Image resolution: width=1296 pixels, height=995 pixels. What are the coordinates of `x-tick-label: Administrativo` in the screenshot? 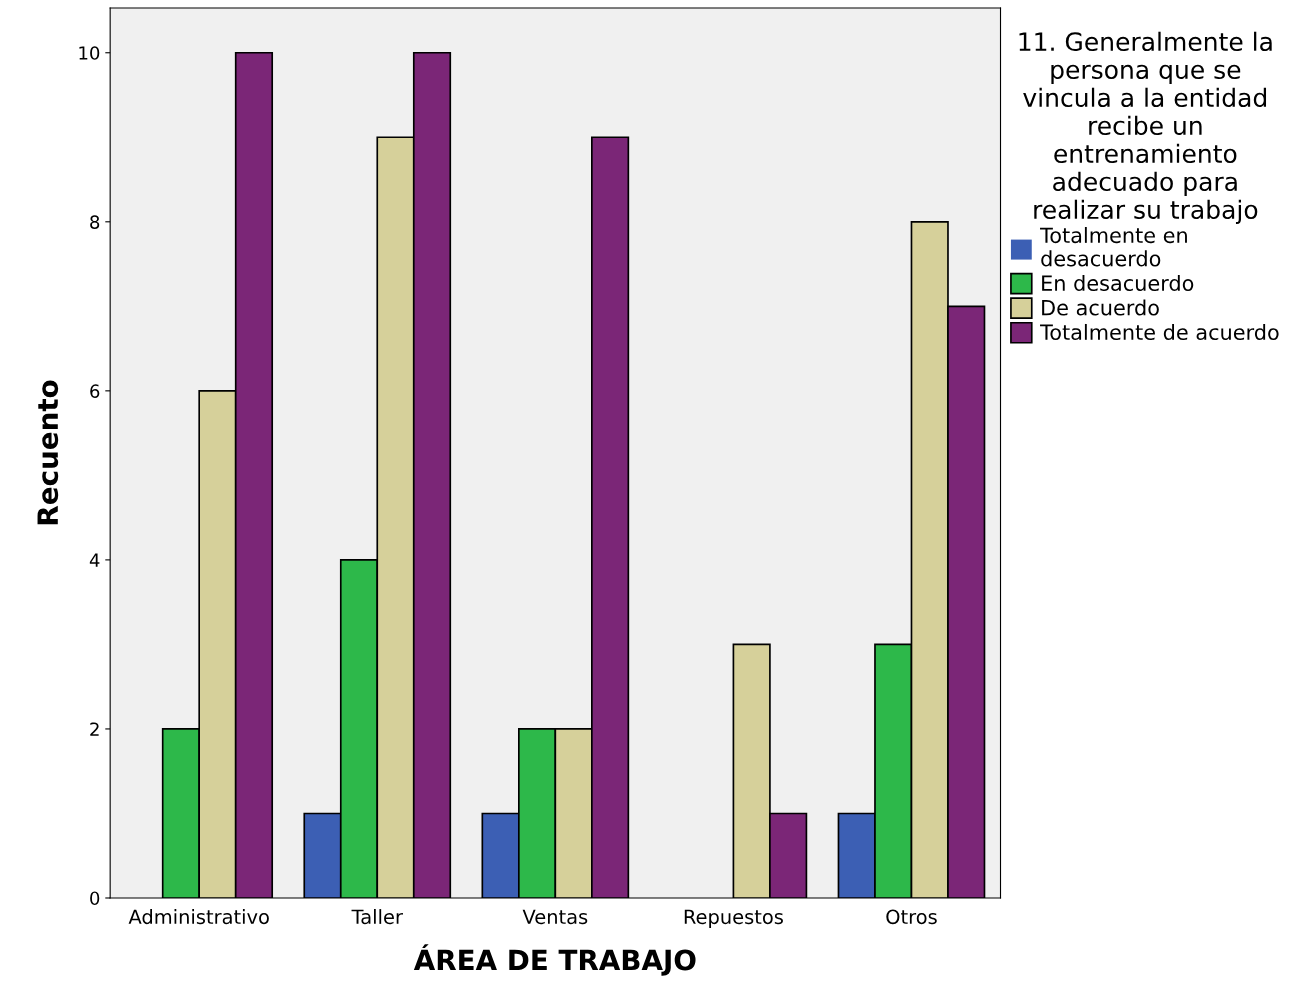 It's located at (198, 917).